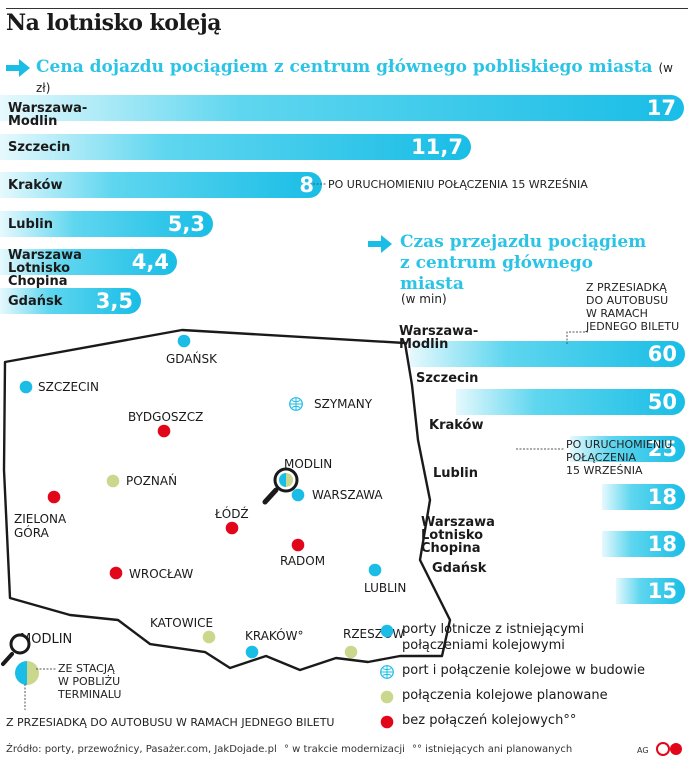  What do you see at coordinates (643, 750) in the screenshot?
I see `footer-ag: AG` at bounding box center [643, 750].